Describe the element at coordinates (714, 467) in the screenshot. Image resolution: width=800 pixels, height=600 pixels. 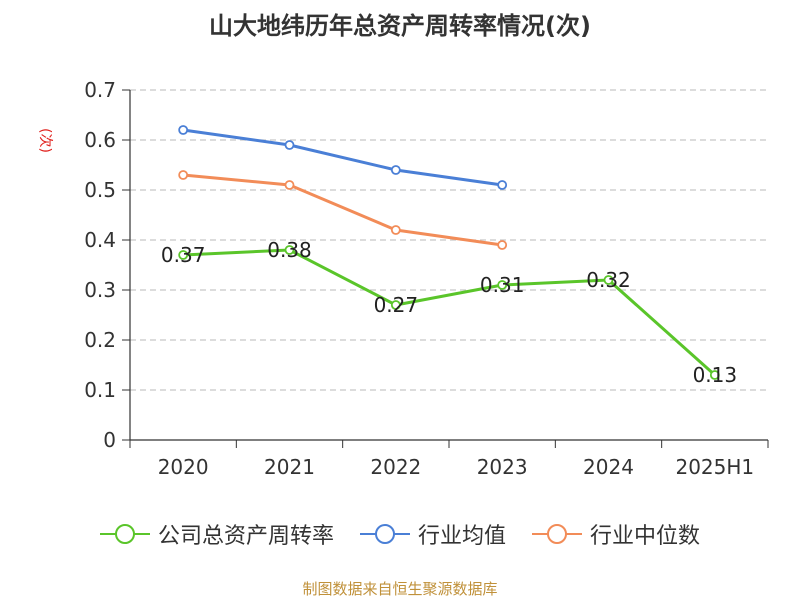
I see `x-tick-label: 2025H1` at that location.